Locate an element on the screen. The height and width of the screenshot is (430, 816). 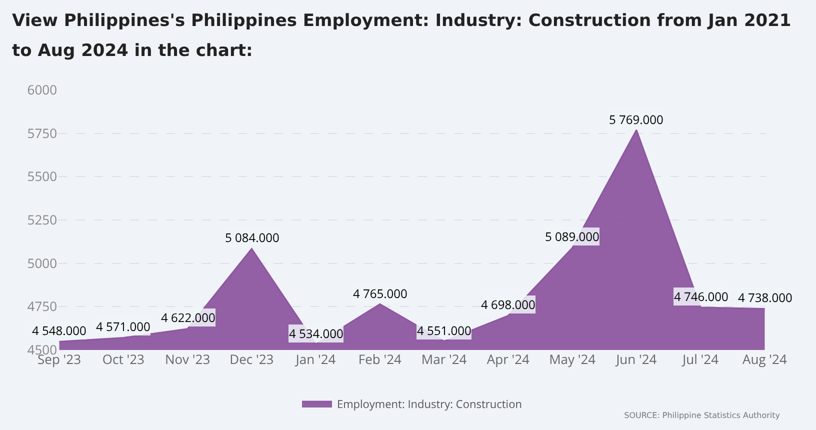
y-tick-label: 5500 is located at coordinates (42, 176).